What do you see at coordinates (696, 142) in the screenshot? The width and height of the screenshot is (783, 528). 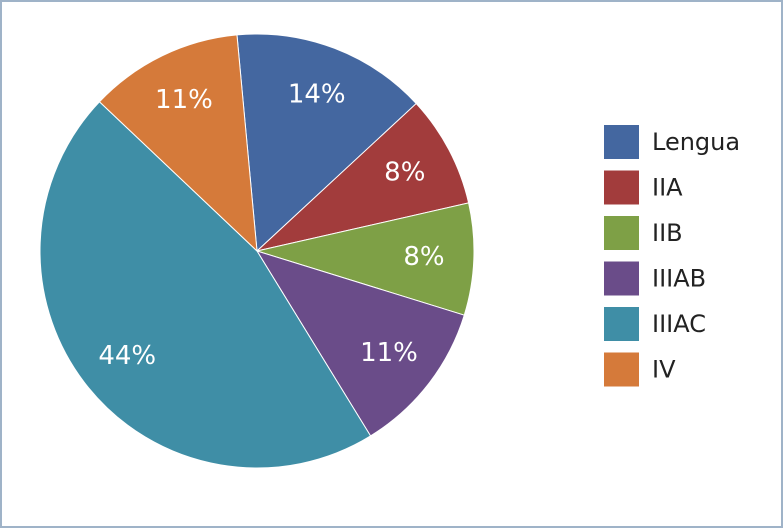 I see `legend-label: Lengua` at bounding box center [696, 142].